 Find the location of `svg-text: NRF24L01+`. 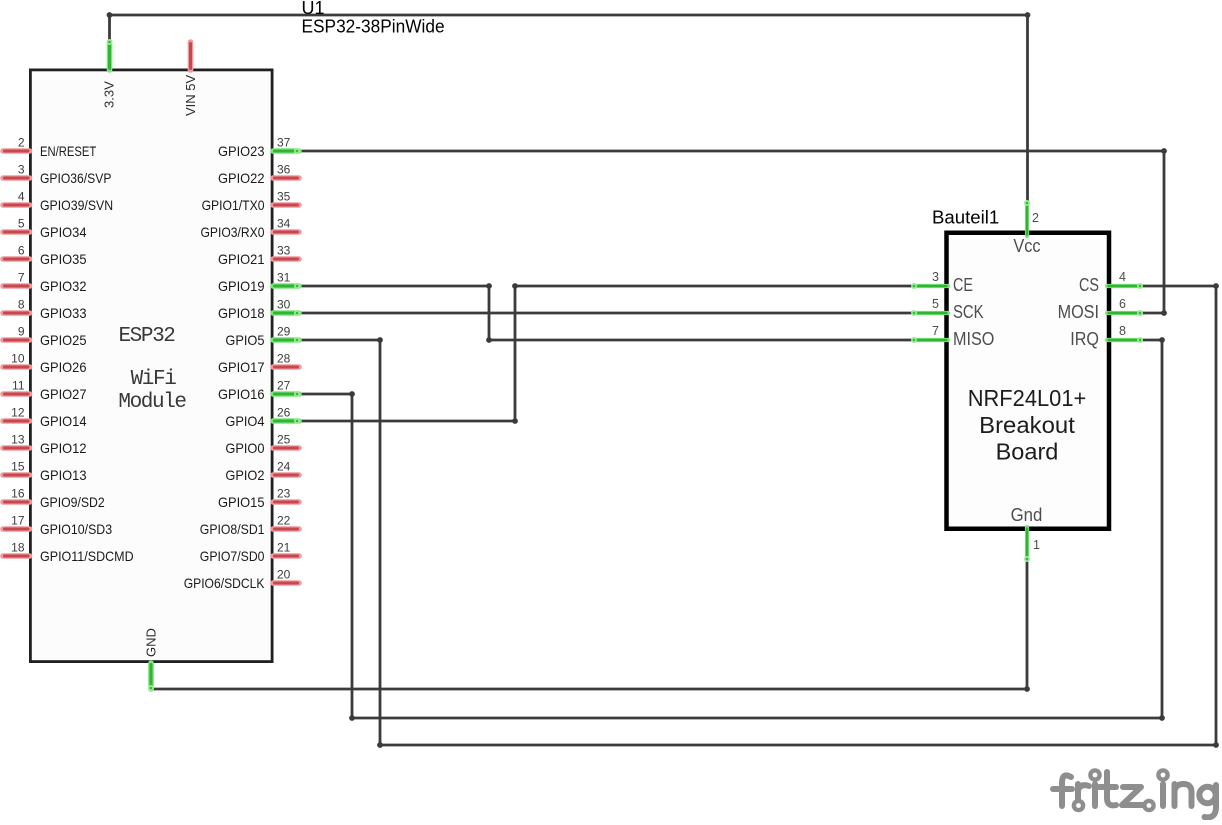

svg-text: NRF24L01+ is located at coordinates (1027, 398).